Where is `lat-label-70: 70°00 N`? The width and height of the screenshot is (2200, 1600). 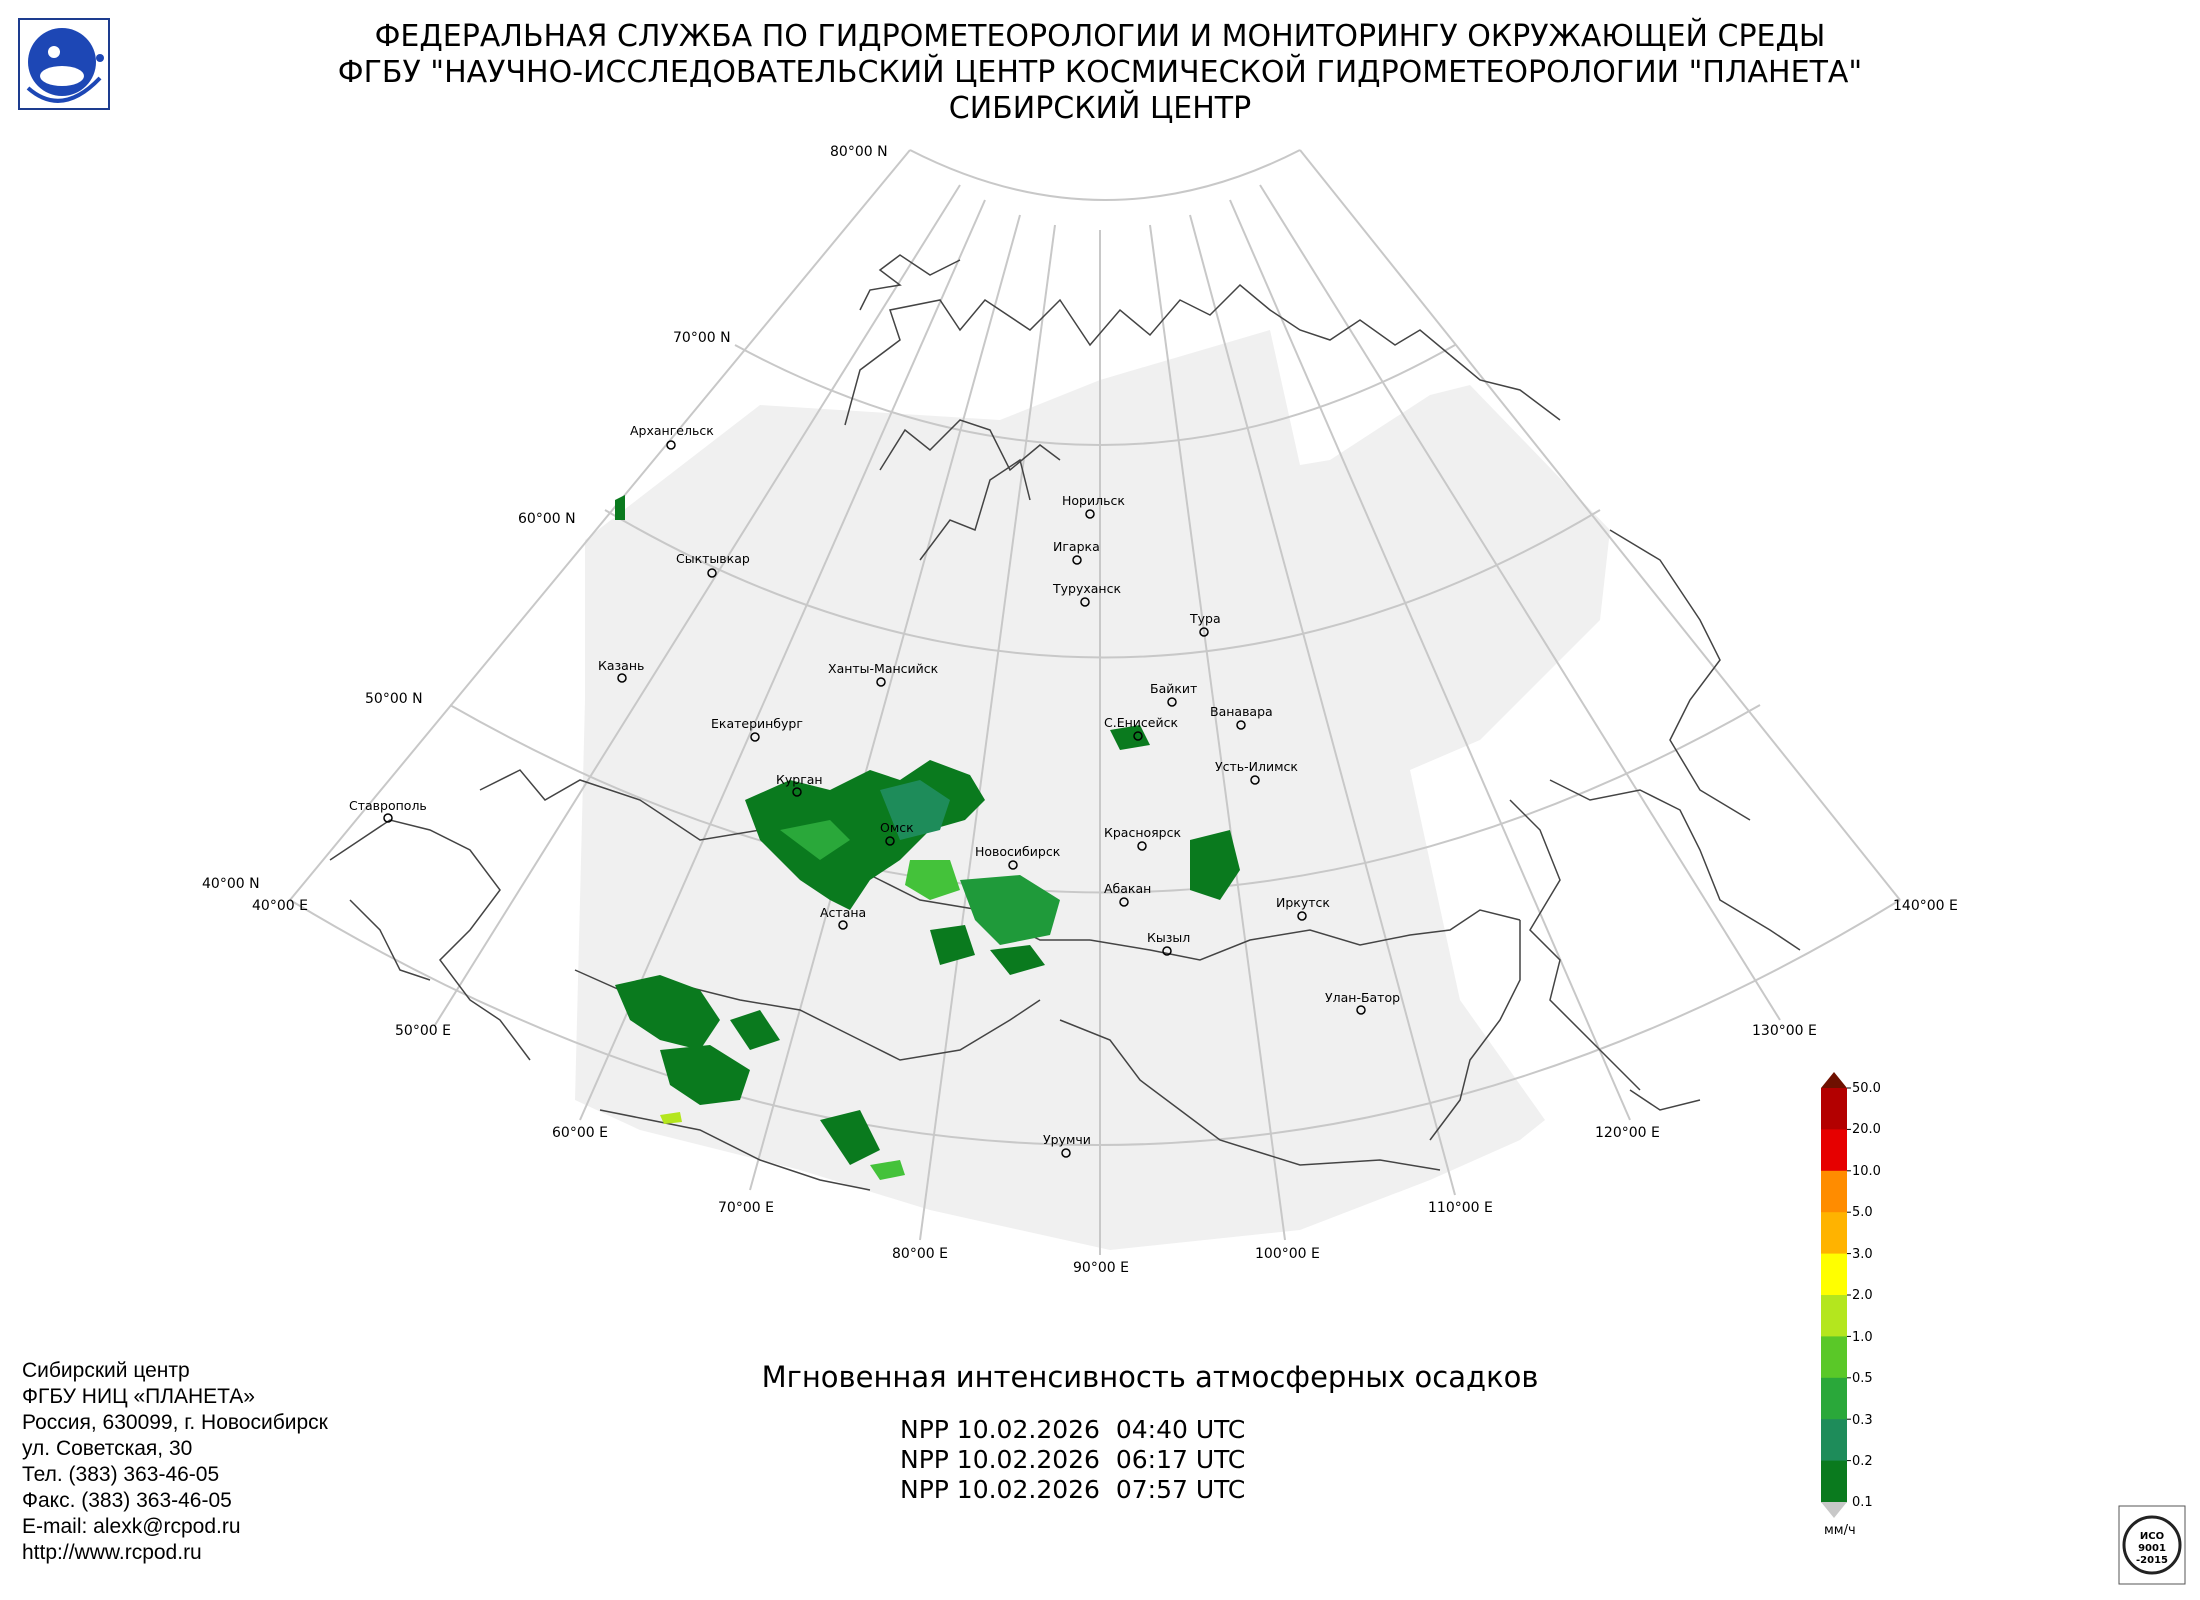
lat-label-70: 70°00 N is located at coordinates (702, 338).